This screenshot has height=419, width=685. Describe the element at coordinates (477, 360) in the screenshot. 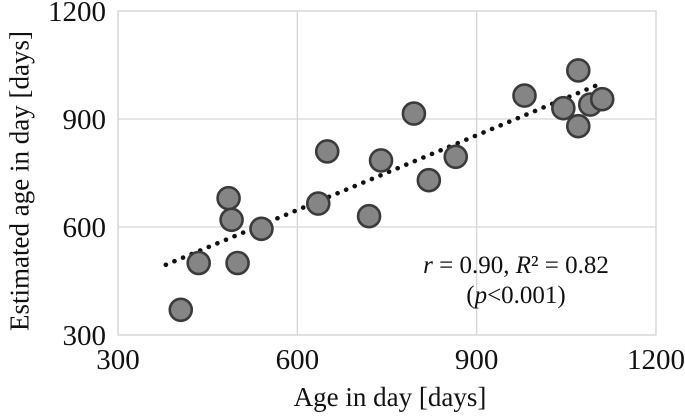

I see `x-tick-label: 900` at that location.